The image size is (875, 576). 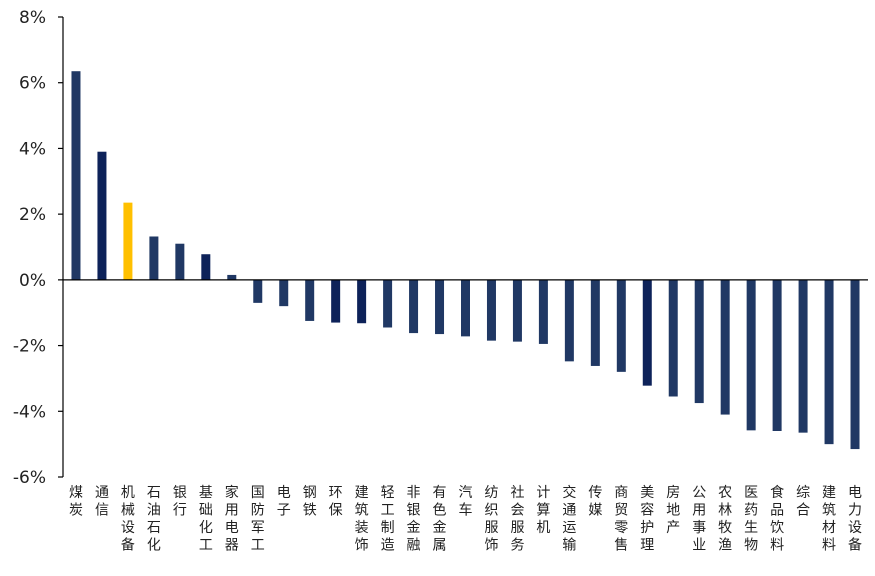 What do you see at coordinates (336, 502) in the screenshot?
I see `x-tick-label: 环保` at bounding box center [336, 502].